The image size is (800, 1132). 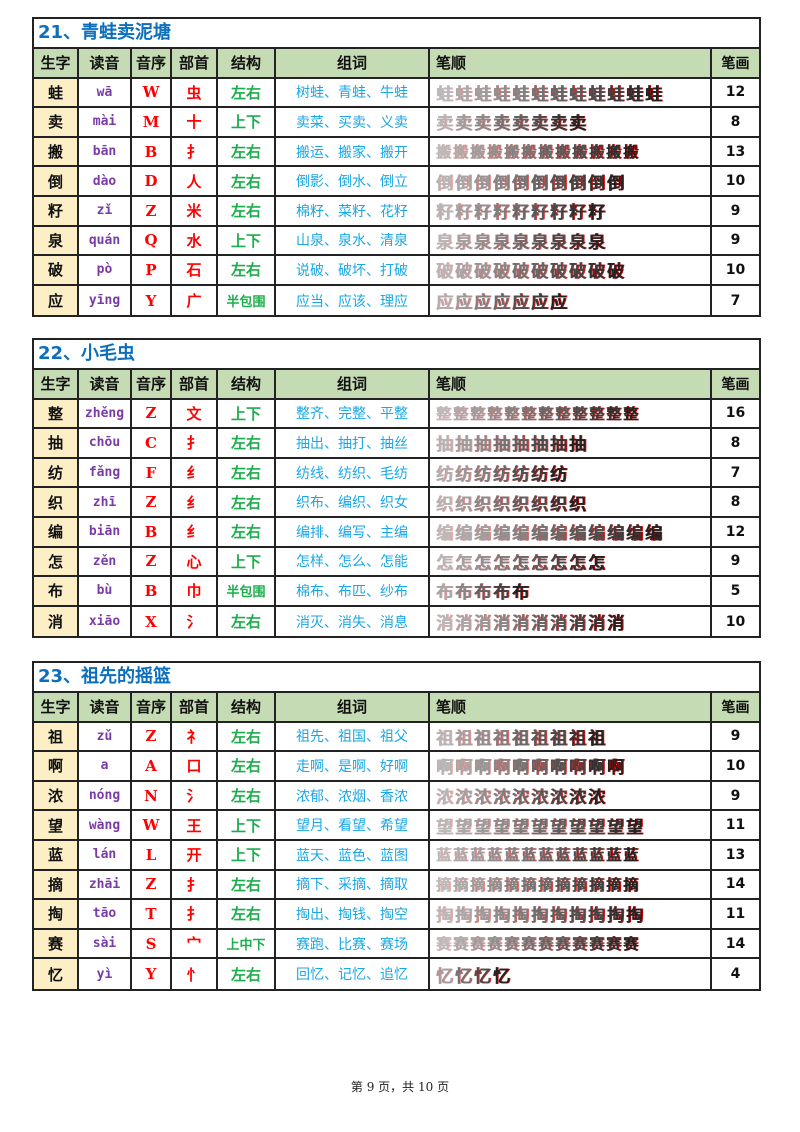 I want to click on cell-stroke-order: 蛙蛙蛙蛙蛙蛙蛙蛙蛙蛙蛙蛙, so click(x=571, y=92).